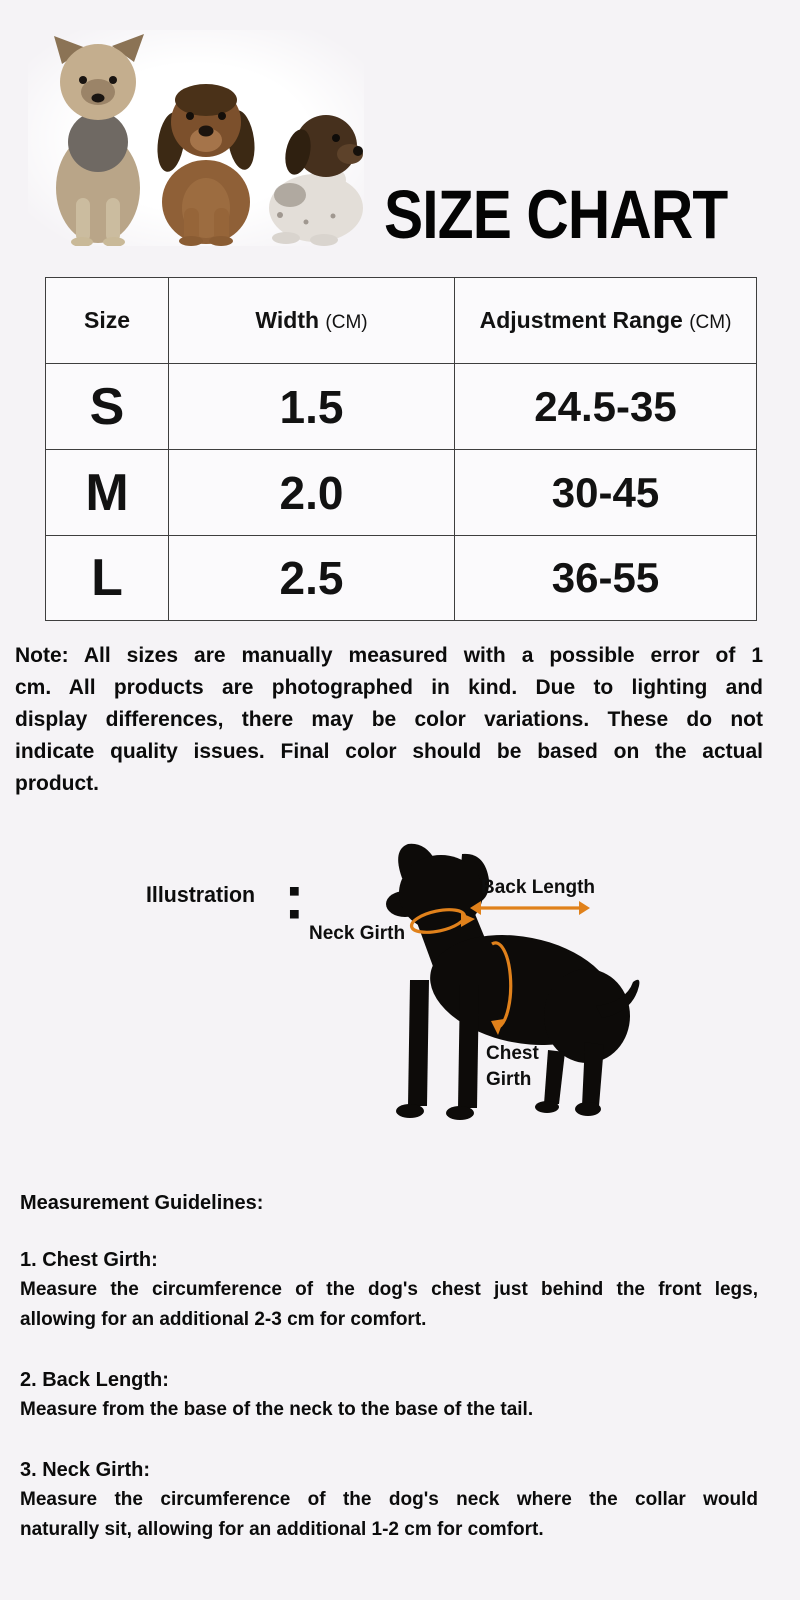  I want to click on width-l: 2.5, so click(311, 578).